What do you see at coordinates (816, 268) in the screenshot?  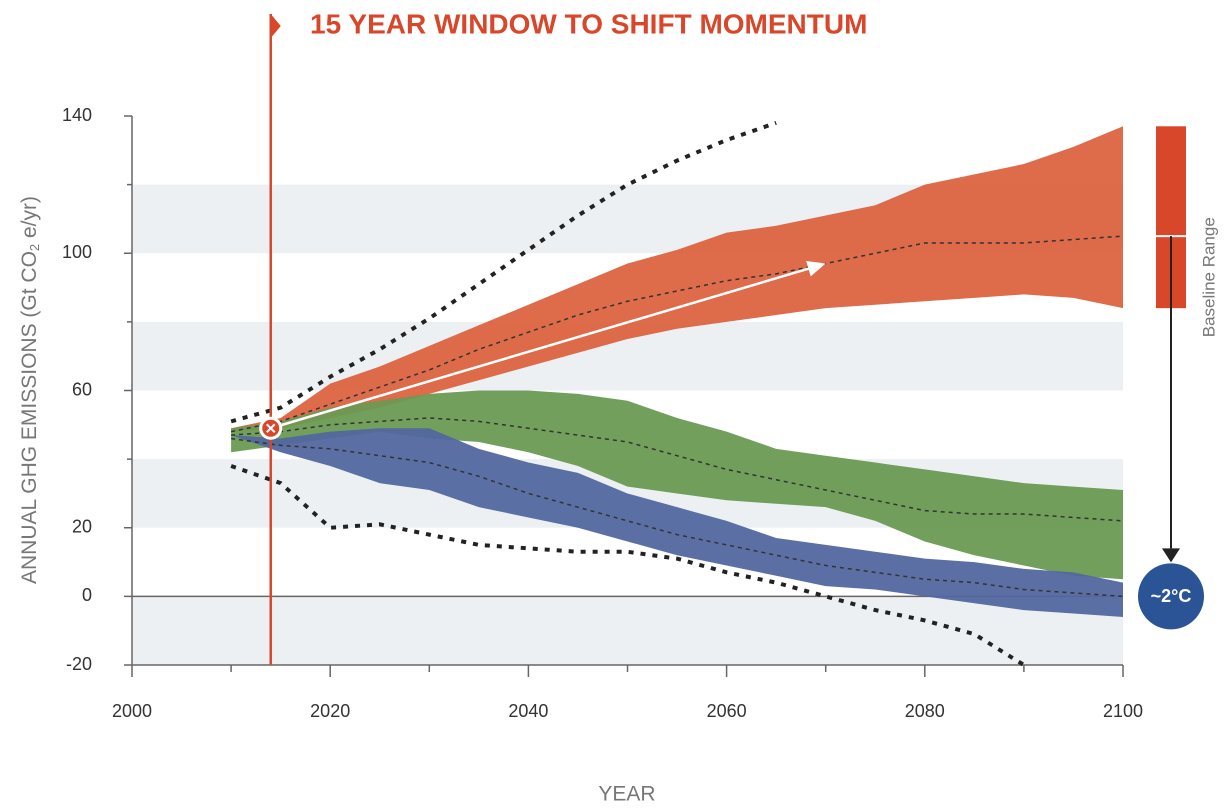 I see `trend-arrow-head` at bounding box center [816, 268].